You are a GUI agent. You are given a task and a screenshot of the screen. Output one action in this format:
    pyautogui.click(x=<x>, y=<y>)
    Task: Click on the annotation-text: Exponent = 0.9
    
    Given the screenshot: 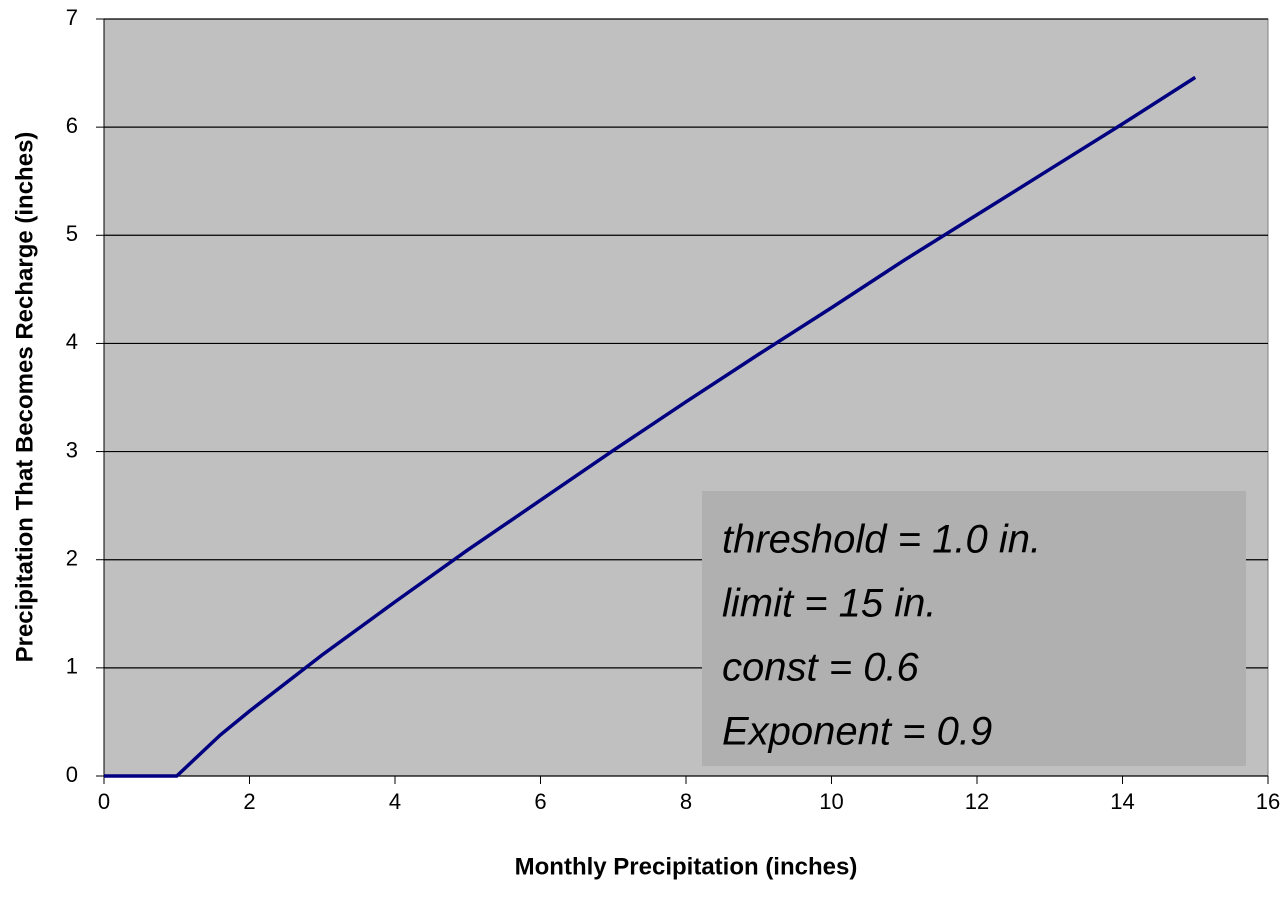 What is the action you would take?
    pyautogui.click(x=857, y=732)
    